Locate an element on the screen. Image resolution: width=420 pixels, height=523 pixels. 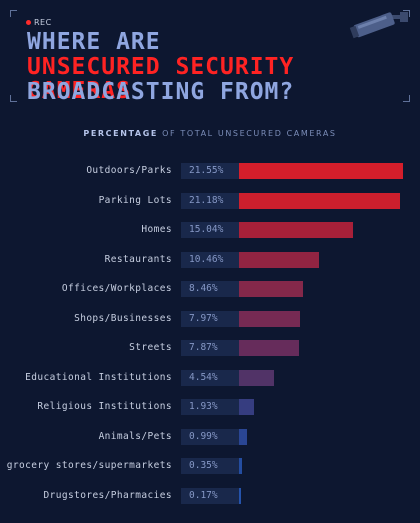
category-label: Shops/Businesses is located at coordinates (123, 318).